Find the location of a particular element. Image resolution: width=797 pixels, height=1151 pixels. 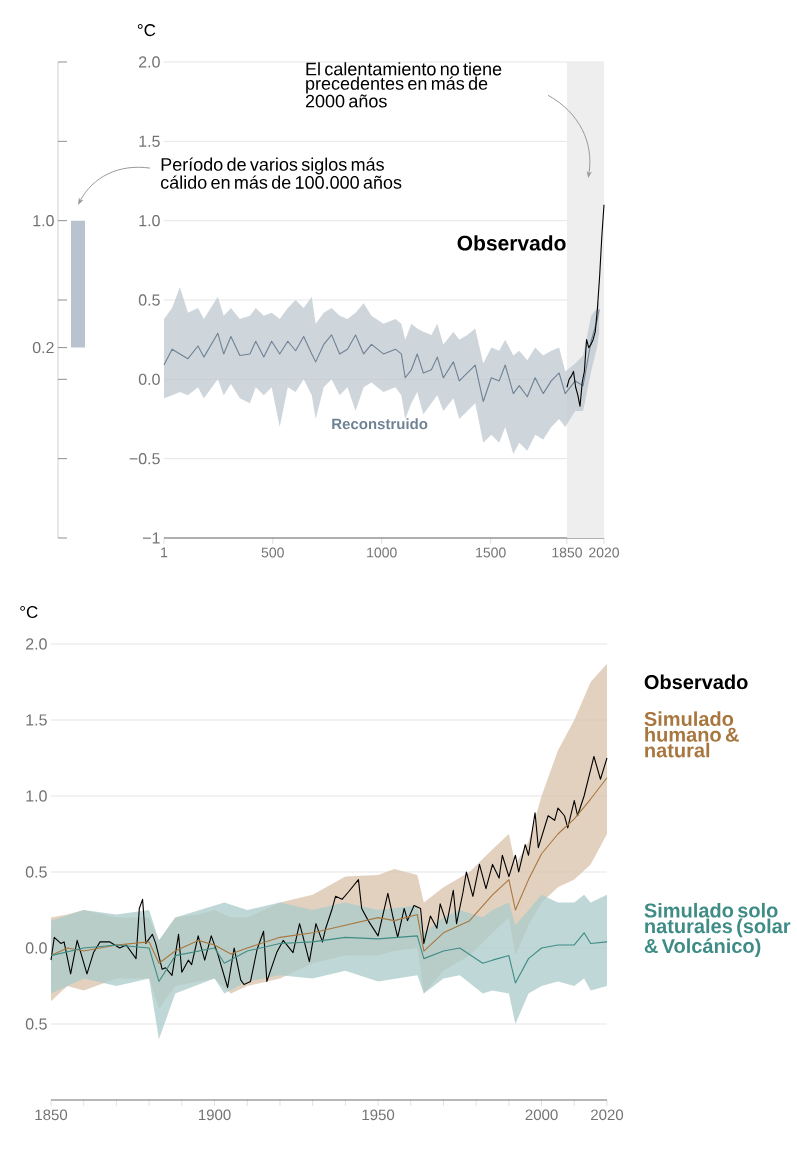

y-tick-label: 0.2 is located at coordinates (43, 347).